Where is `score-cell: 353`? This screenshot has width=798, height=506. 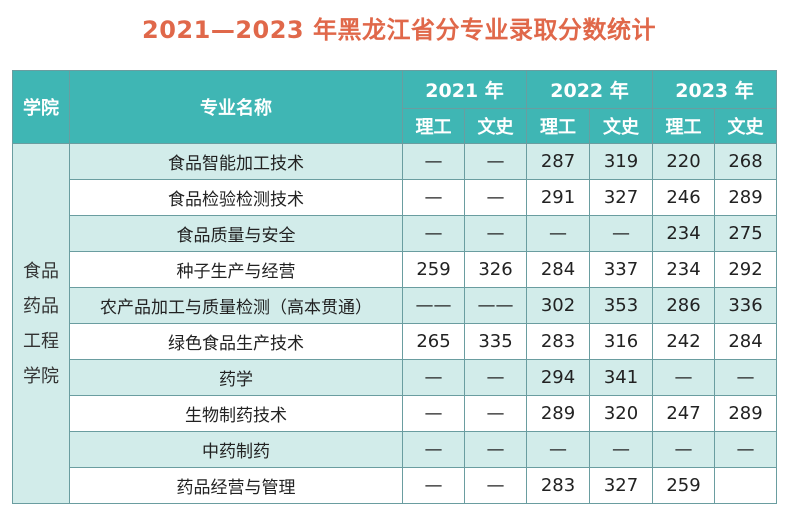
score-cell: 353 is located at coordinates (621, 305).